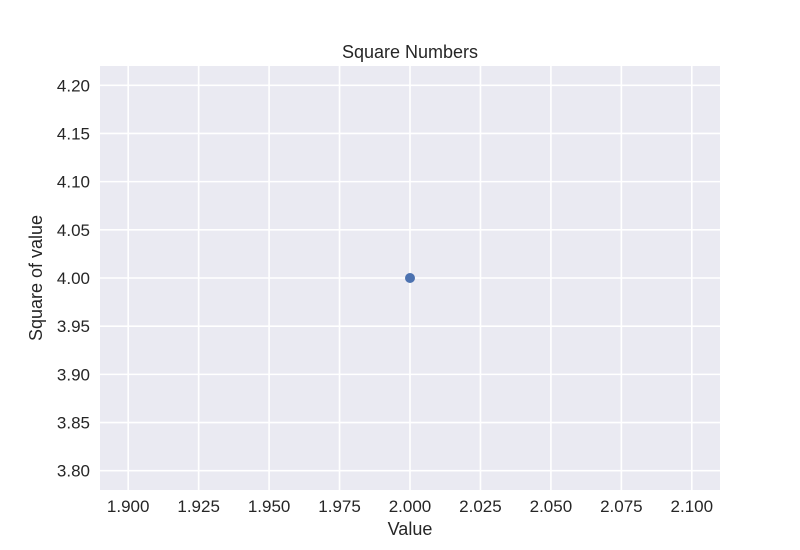 The height and width of the screenshot is (550, 800). What do you see at coordinates (73, 374) in the screenshot?
I see `y-tick-label: 3.90` at bounding box center [73, 374].